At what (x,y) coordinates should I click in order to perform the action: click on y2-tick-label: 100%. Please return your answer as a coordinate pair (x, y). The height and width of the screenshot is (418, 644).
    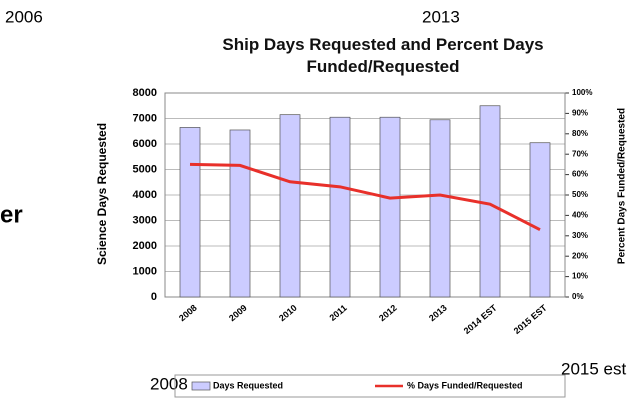
    Looking at the image, I should click on (582, 92).